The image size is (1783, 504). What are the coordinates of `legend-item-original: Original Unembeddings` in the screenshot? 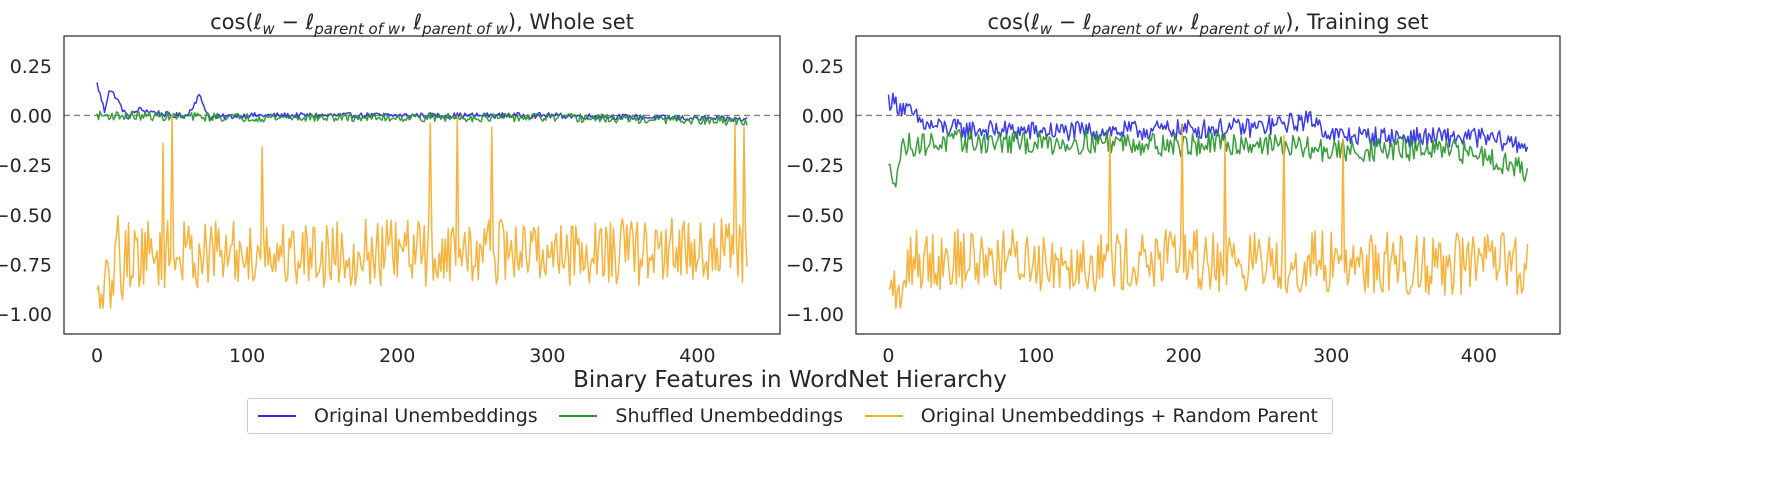 It's located at (398, 416).